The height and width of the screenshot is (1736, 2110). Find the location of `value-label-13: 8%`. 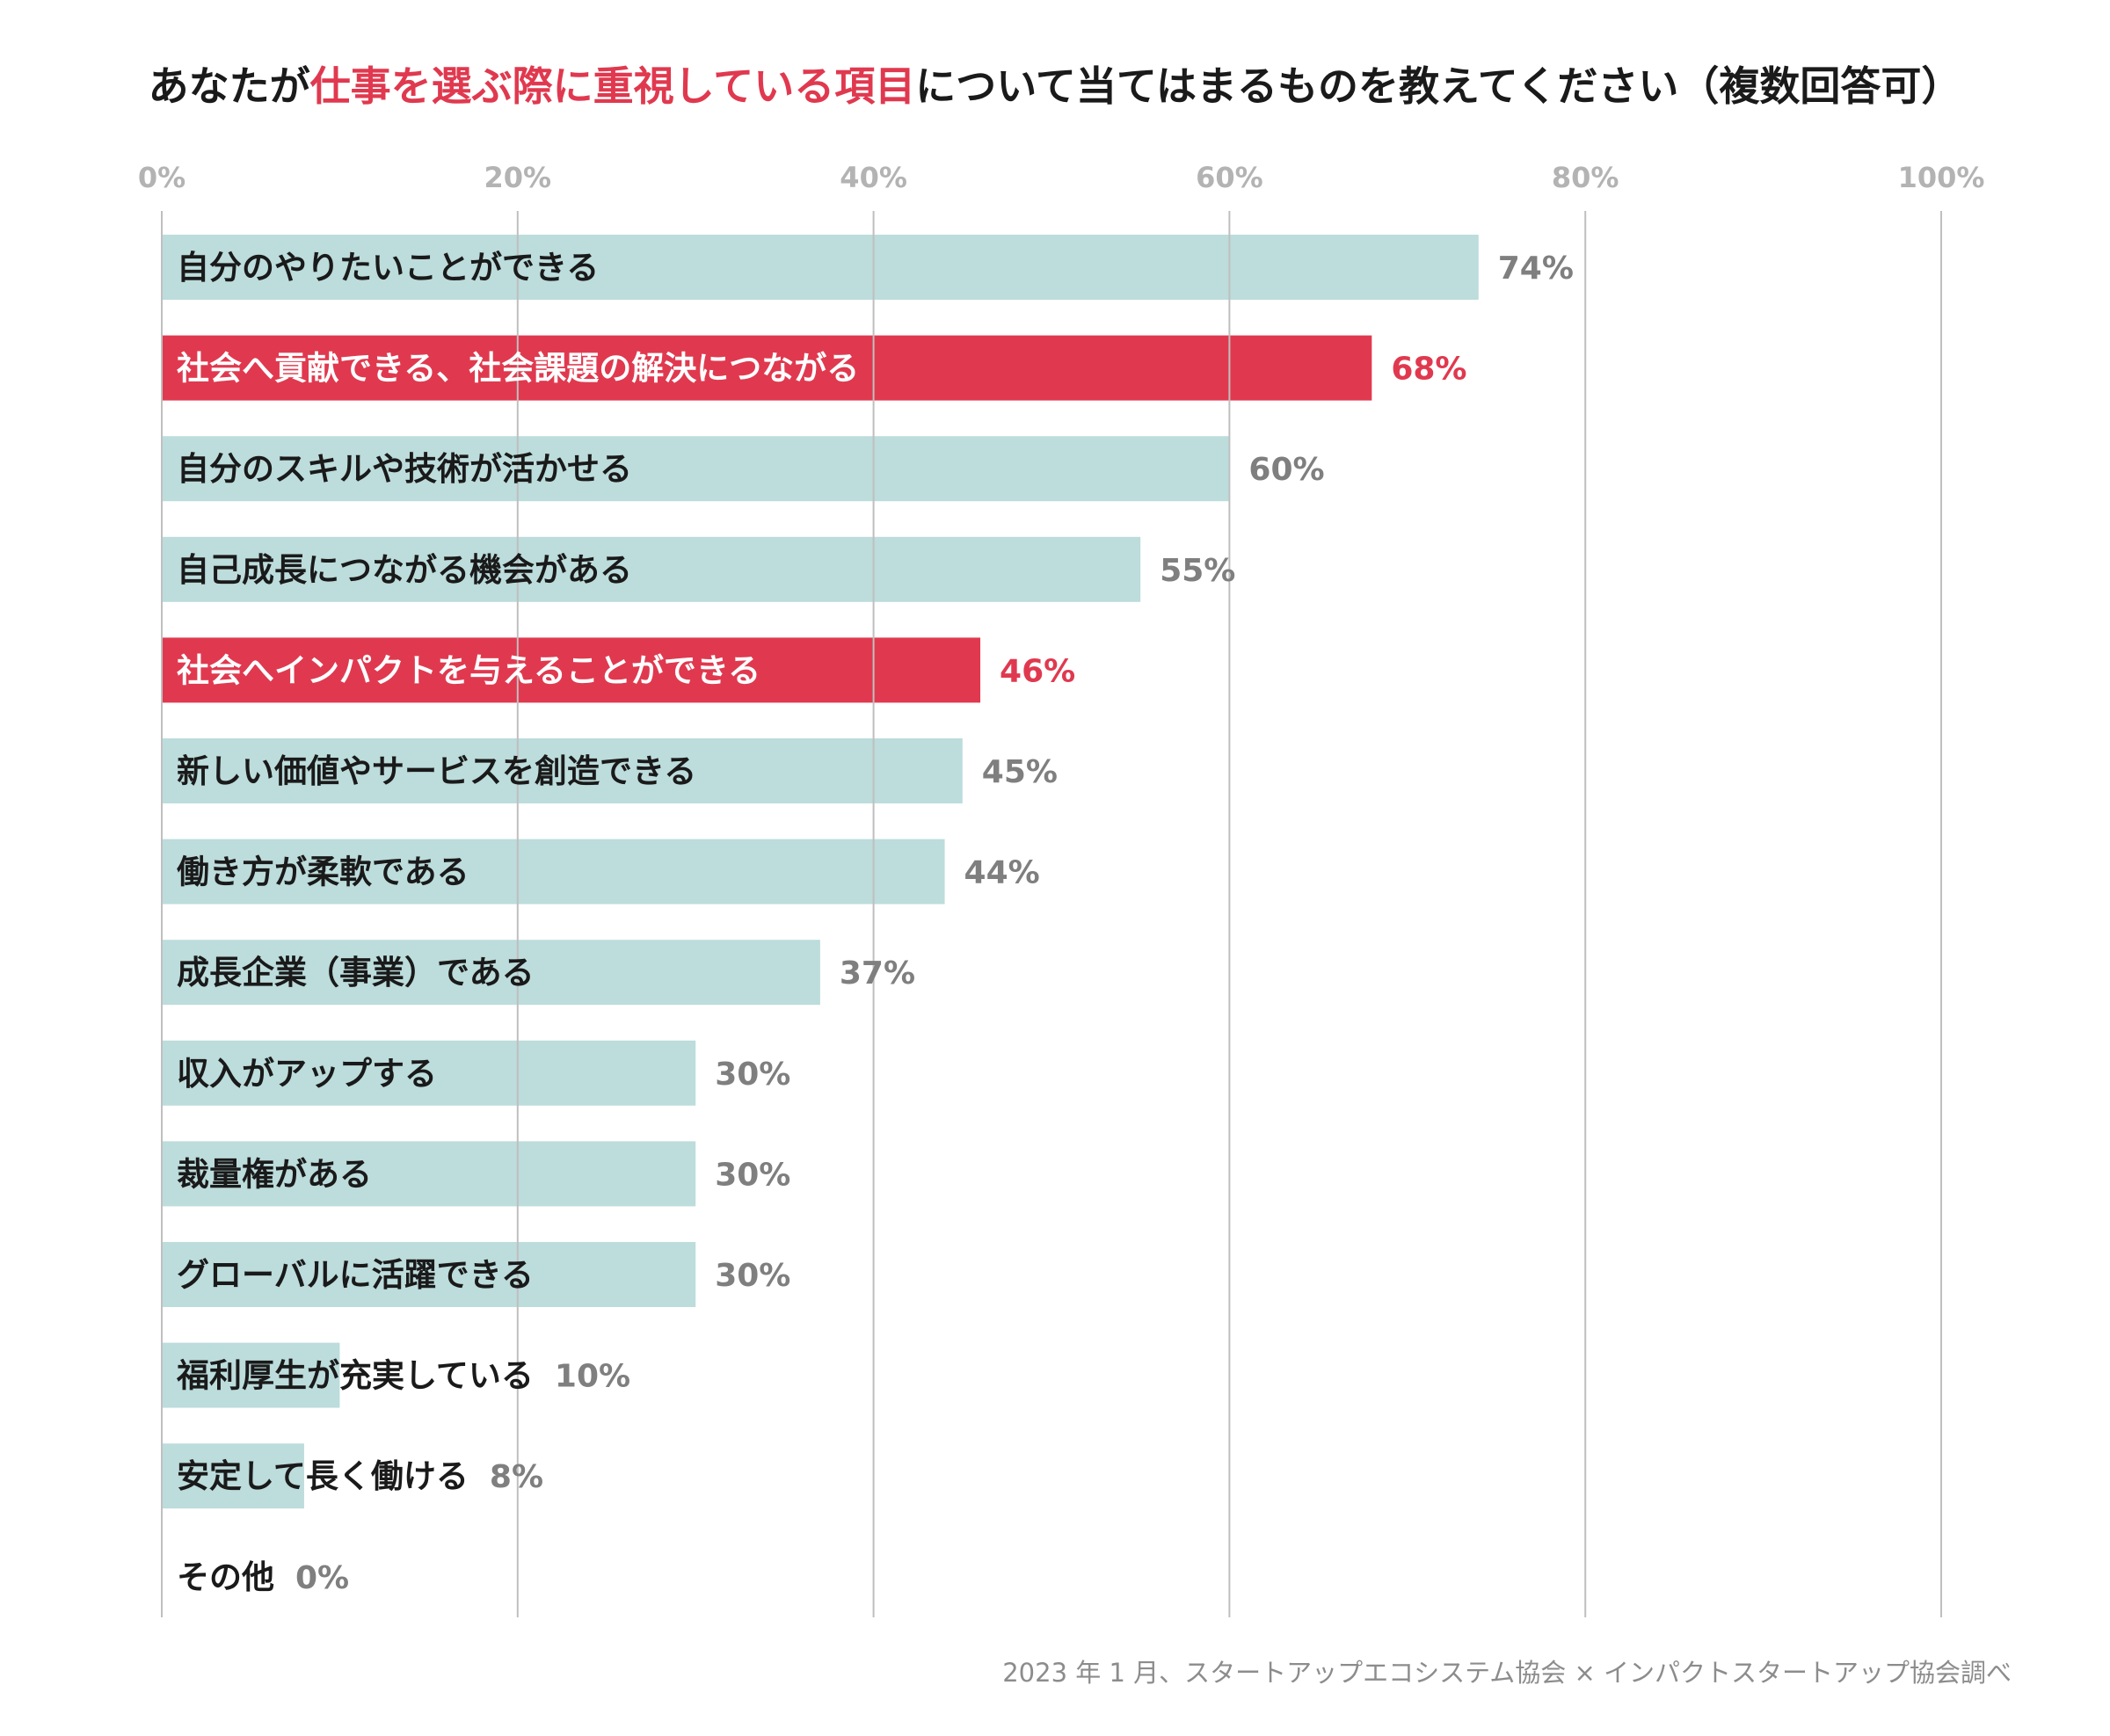

value-label-13: 8% is located at coordinates (516, 1477).